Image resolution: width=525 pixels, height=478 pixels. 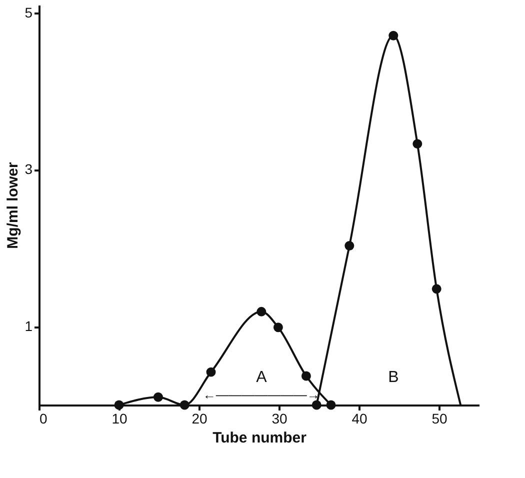 What do you see at coordinates (28, 326) in the screenshot?
I see `y-tick-label: 1` at bounding box center [28, 326].